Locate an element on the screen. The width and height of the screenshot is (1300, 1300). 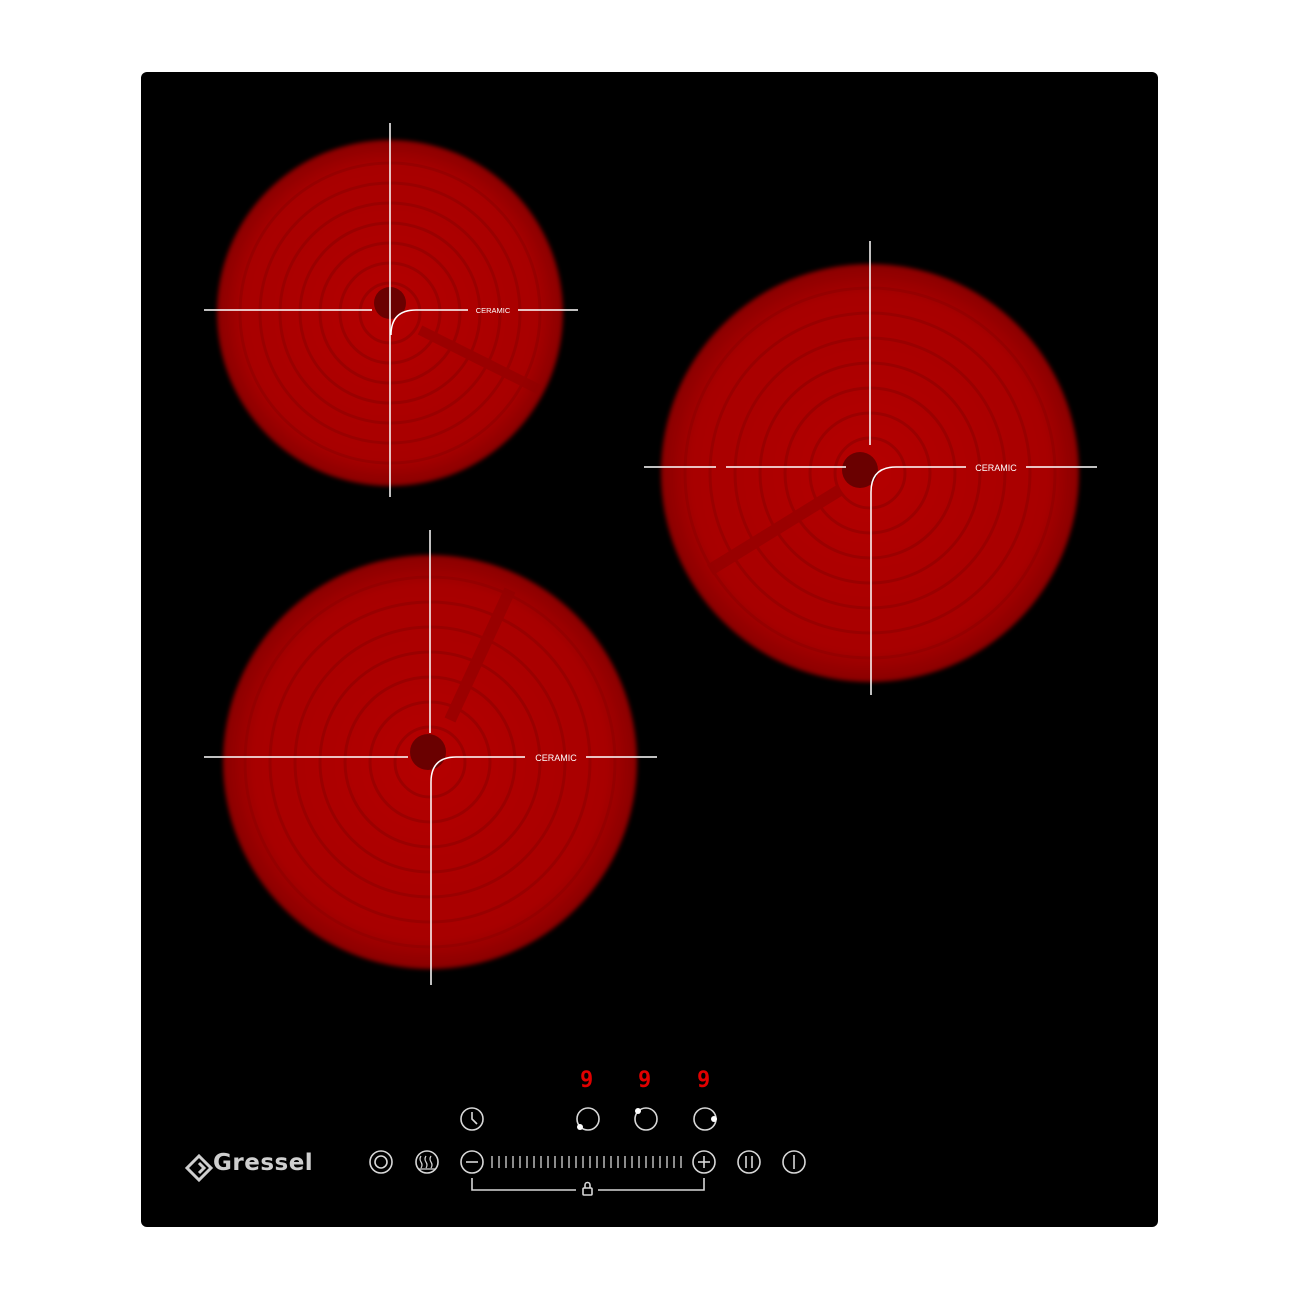
zone-rear-left-icon is located at coordinates (646, 1119).